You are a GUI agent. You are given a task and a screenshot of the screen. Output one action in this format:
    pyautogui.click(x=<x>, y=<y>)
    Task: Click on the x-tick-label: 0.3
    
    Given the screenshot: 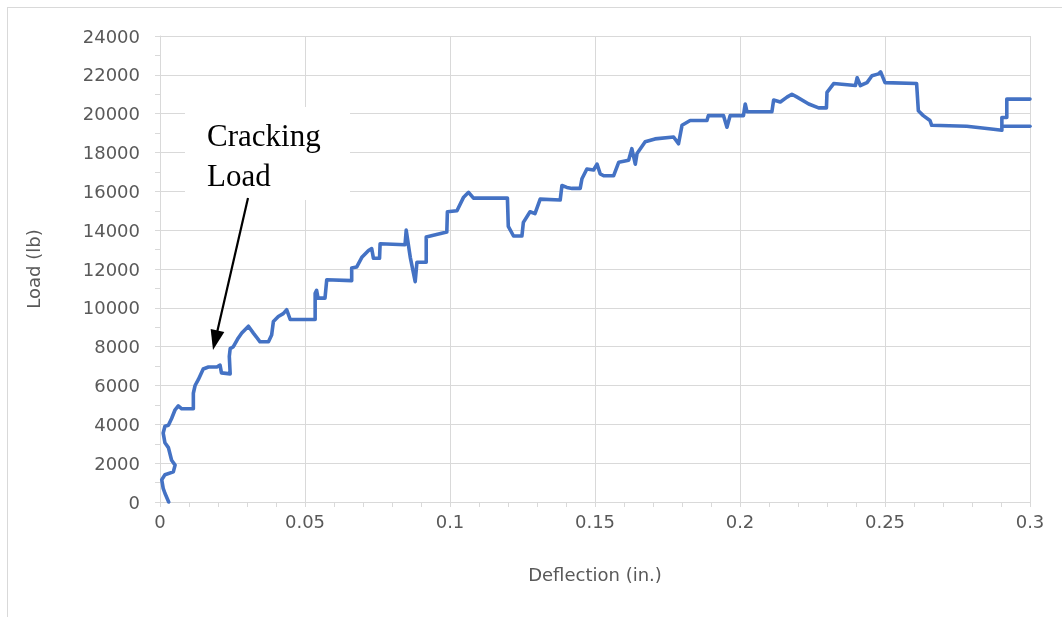 What is the action you would take?
    pyautogui.click(x=1030, y=521)
    